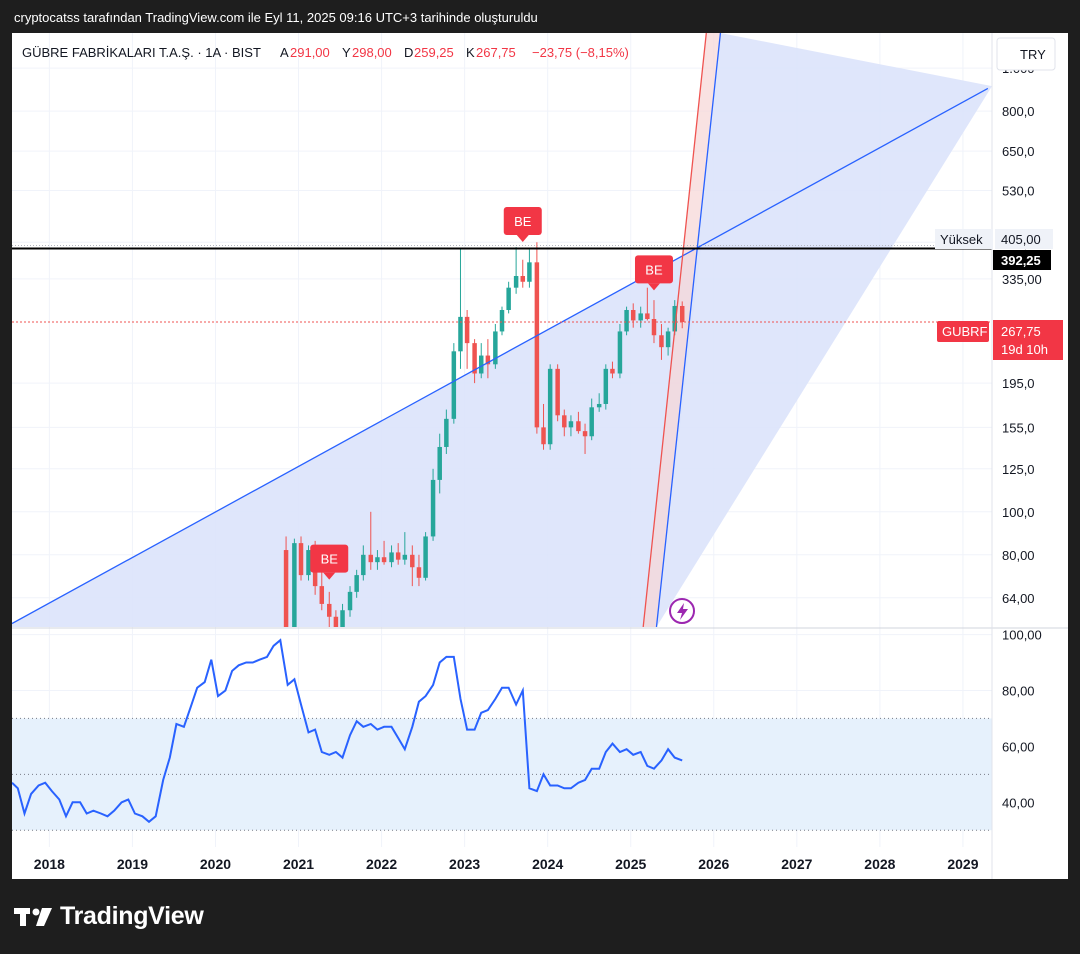 The height and width of the screenshot is (954, 1080). What do you see at coordinates (132, 916) in the screenshot?
I see `tradingview-wordmark: TradingView` at bounding box center [132, 916].